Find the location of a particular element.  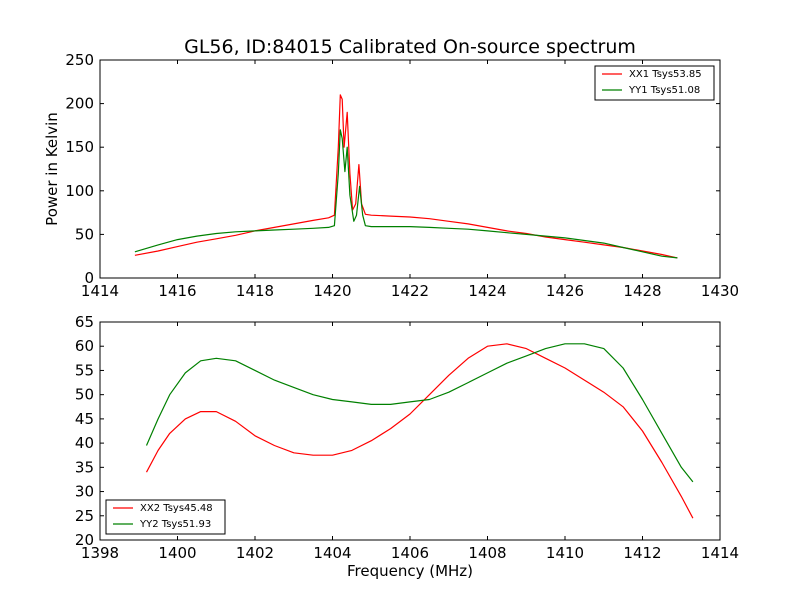

y-tick-label: 200 is located at coordinates (79, 104).